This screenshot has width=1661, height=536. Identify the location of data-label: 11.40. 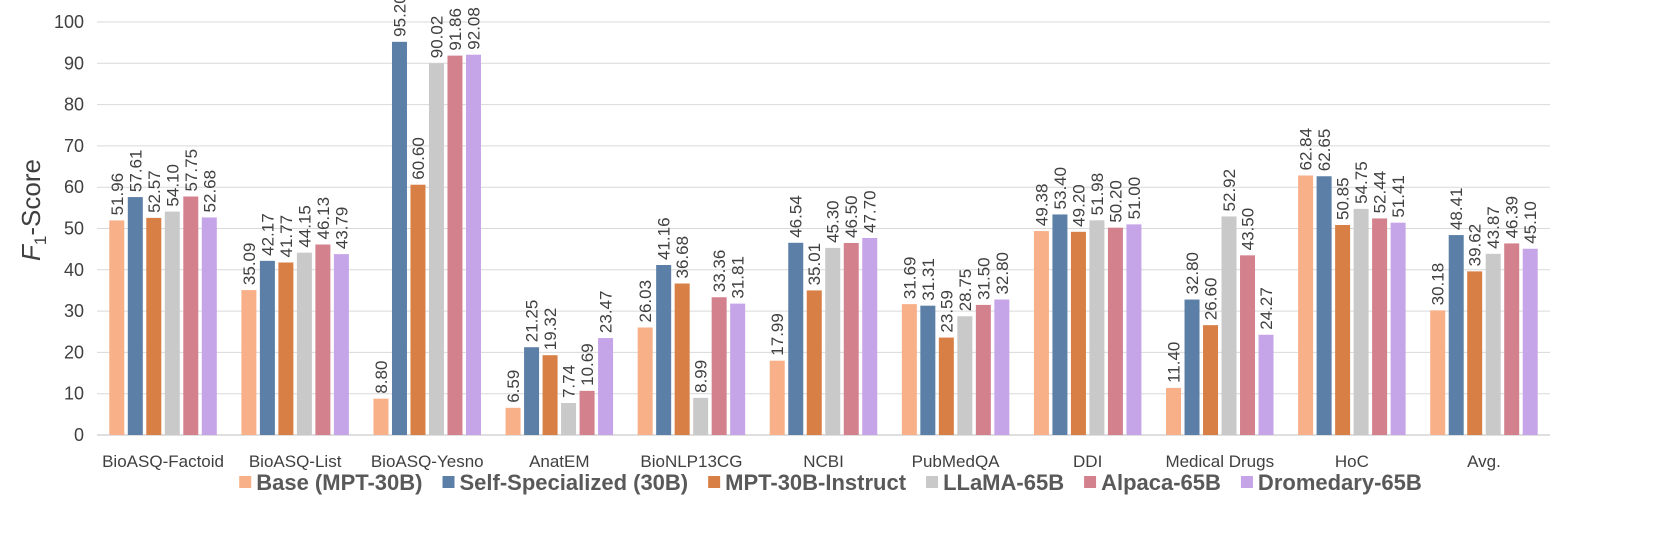
(1174, 362).